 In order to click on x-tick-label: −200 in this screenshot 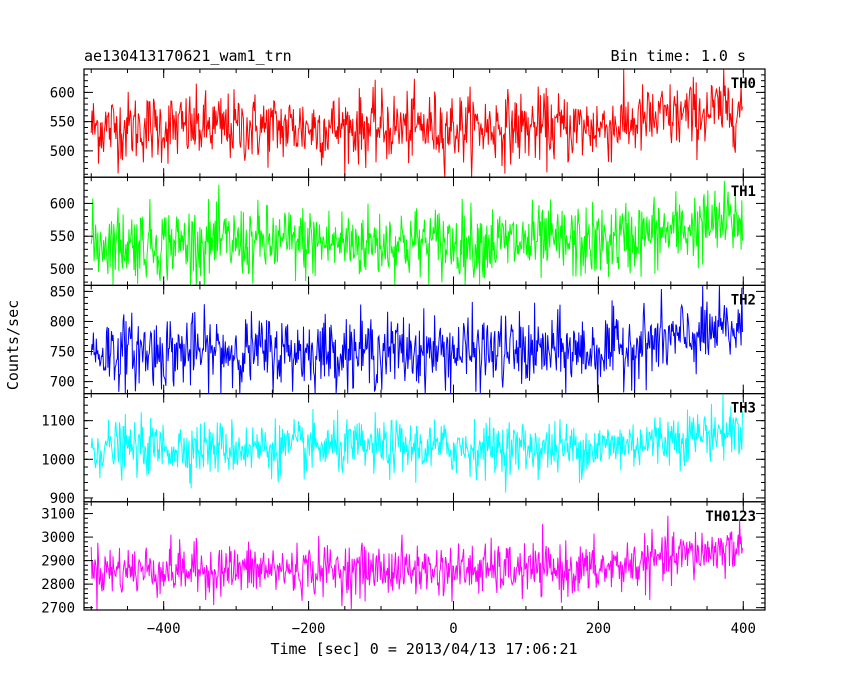, I will do `click(309, 629)`.